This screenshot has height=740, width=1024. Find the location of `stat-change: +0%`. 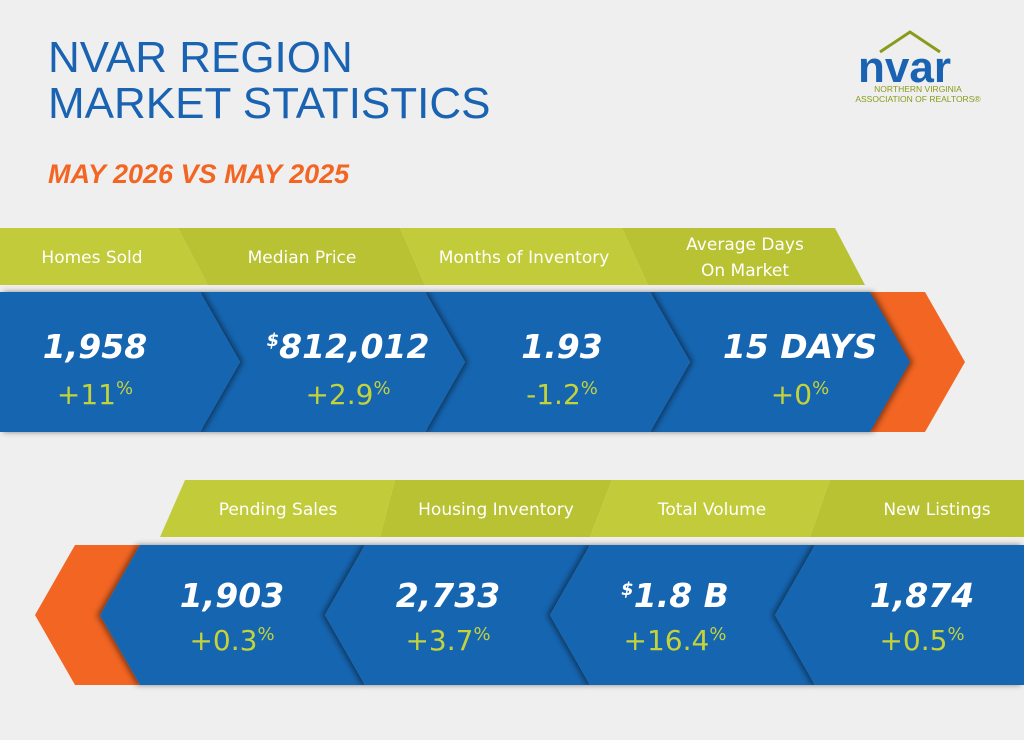

stat-change: +0% is located at coordinates (800, 394).